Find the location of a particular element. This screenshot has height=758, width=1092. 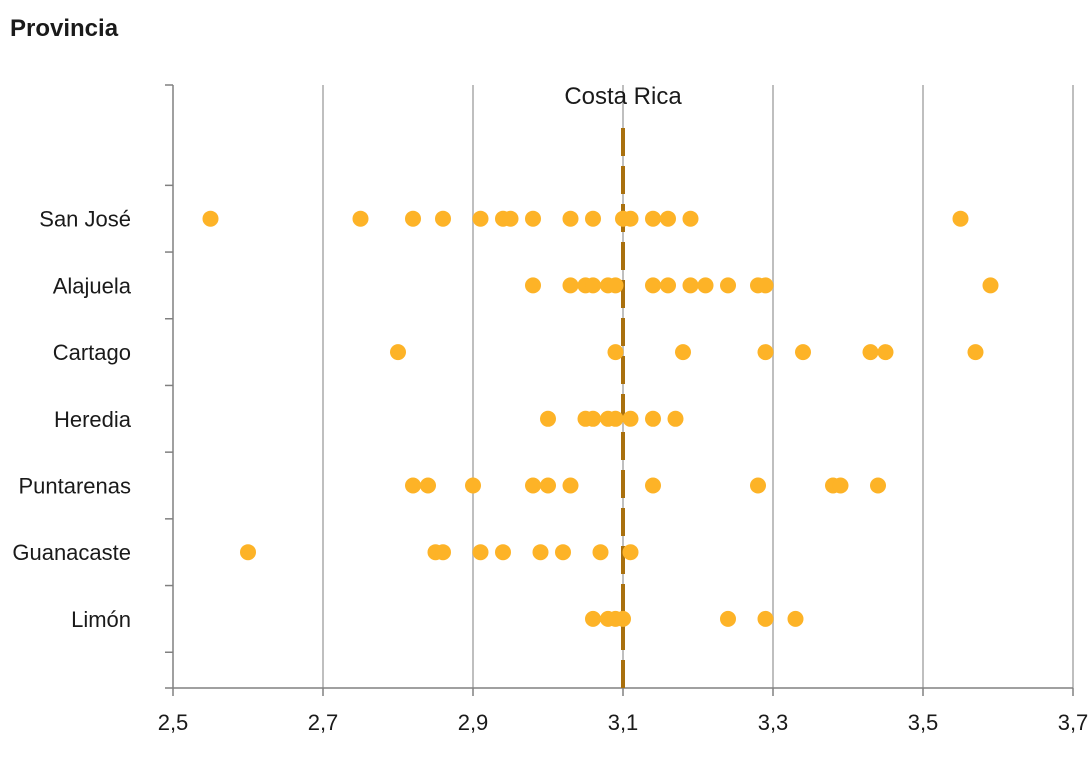

x-tick-label: 3,1 is located at coordinates (623, 722).